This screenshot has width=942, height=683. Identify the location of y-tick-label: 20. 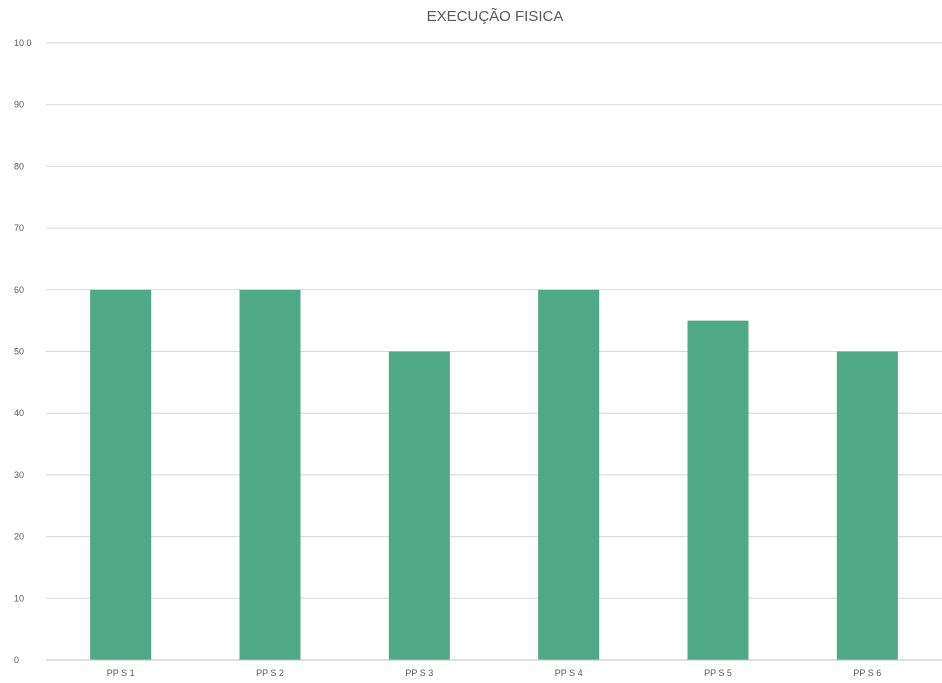
(19, 537).